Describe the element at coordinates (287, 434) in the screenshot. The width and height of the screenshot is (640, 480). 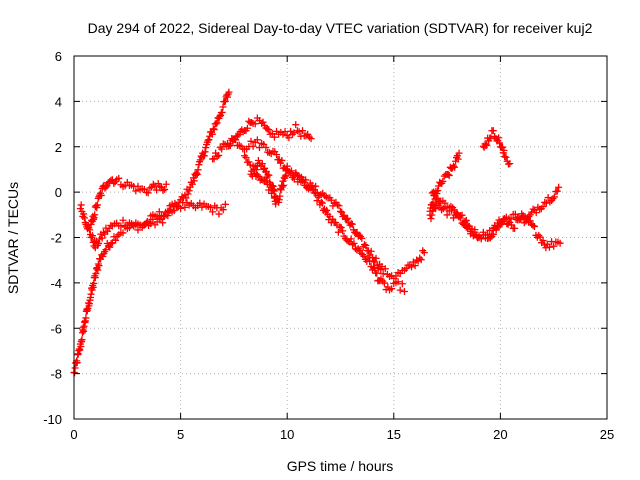
I see `x-tick-label: 10` at that location.